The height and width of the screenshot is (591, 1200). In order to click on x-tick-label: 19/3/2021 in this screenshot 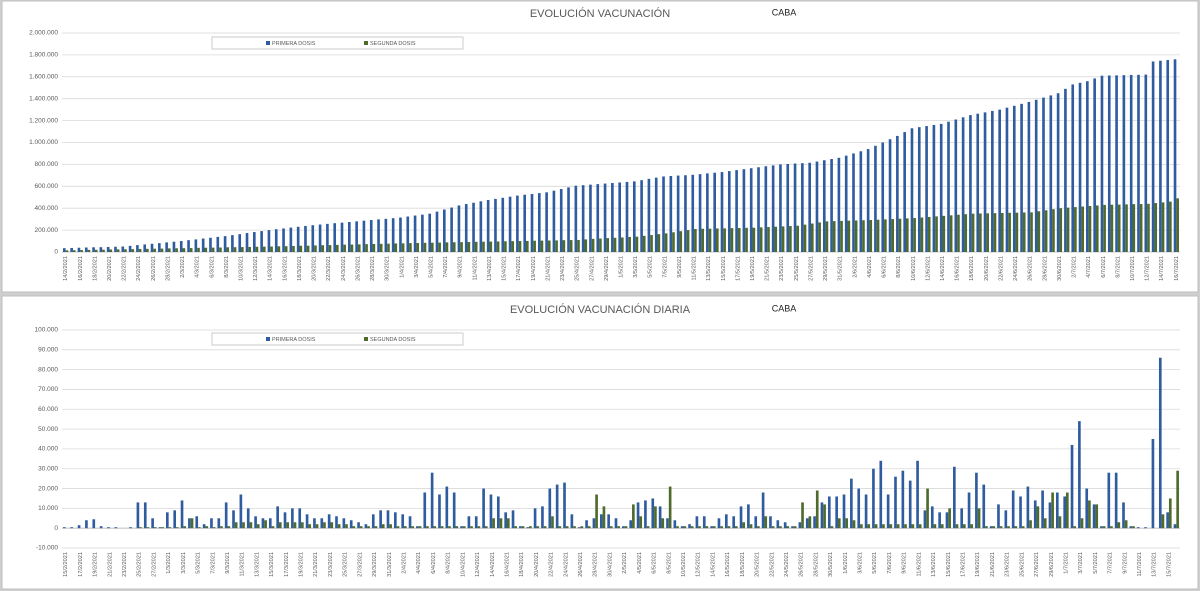, I will do `click(302, 564)`.